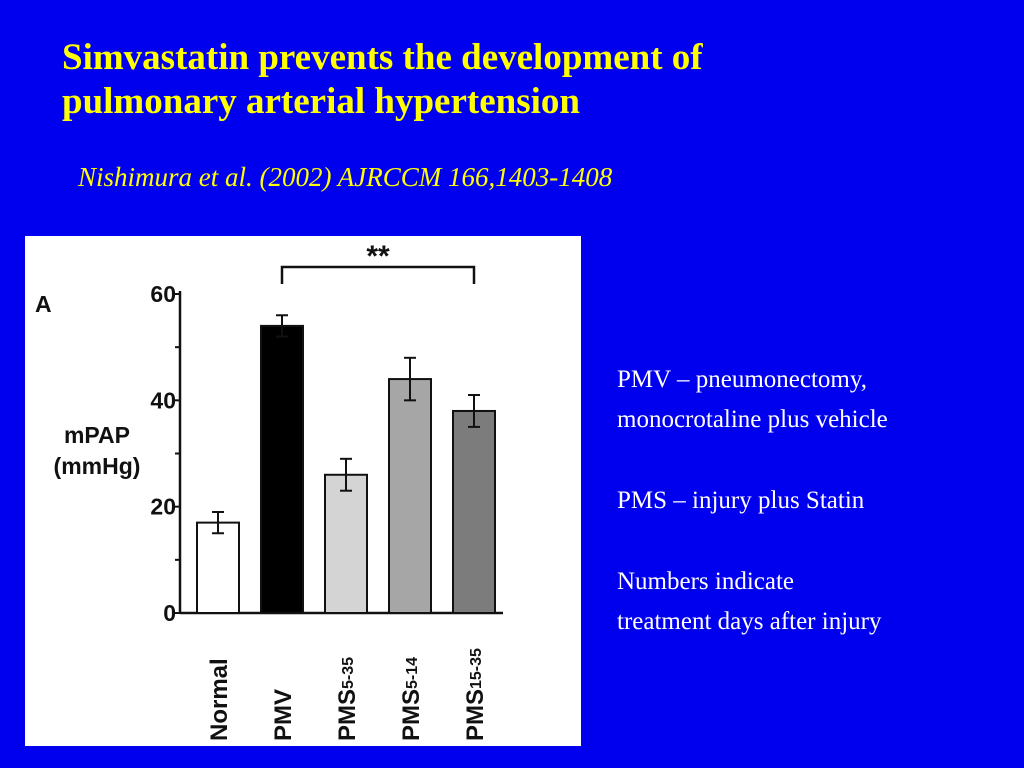 The height and width of the screenshot is (768, 1024). I want to click on y-axis-label-line1: mPAP, so click(97, 435).